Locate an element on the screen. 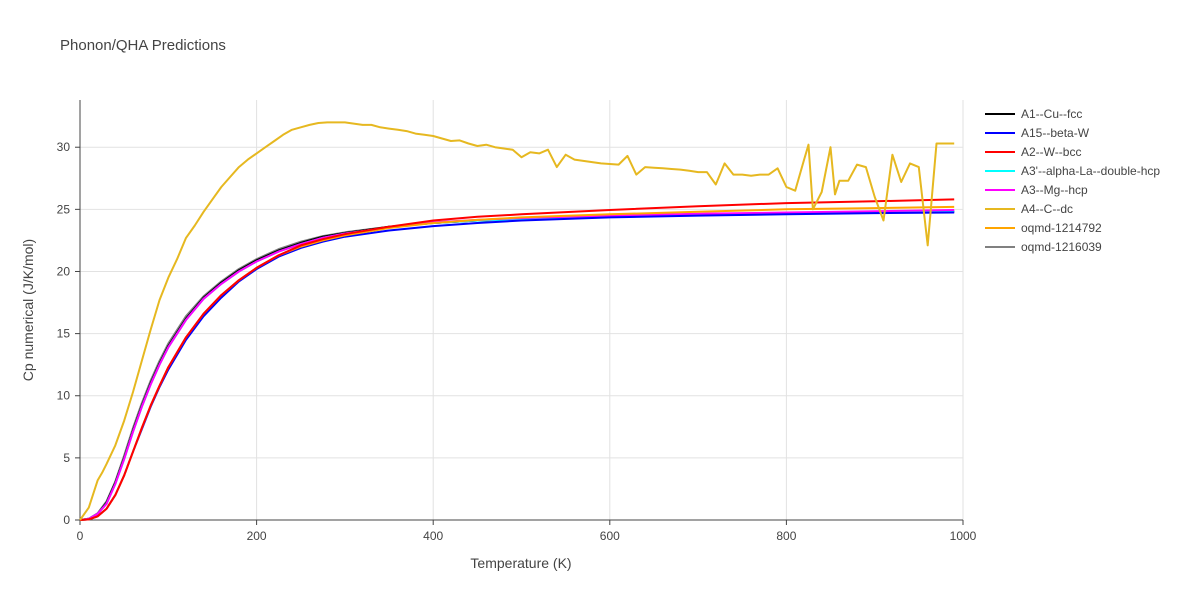  y-tick-label: 0 is located at coordinates (66, 520).